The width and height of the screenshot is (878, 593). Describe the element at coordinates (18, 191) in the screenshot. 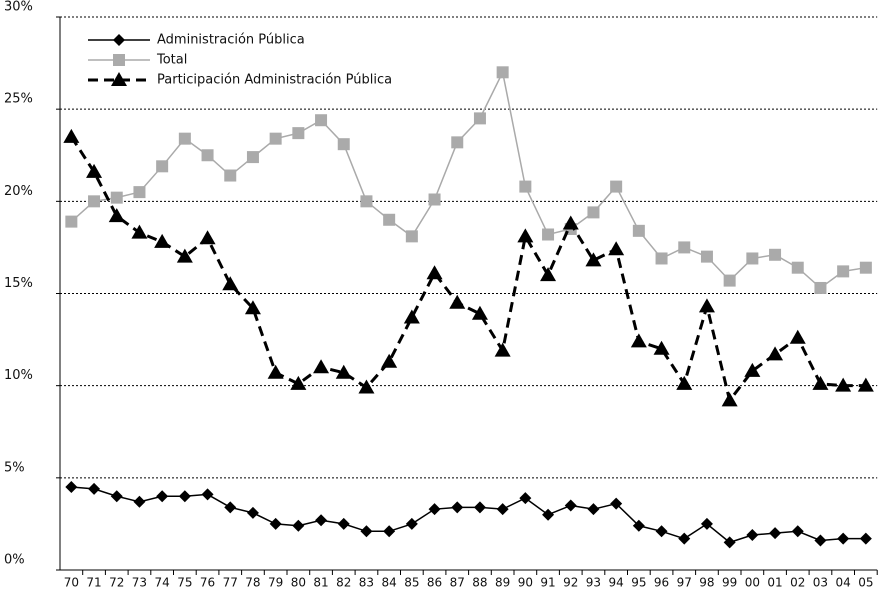

I see `y-tick-label: 20%` at that location.